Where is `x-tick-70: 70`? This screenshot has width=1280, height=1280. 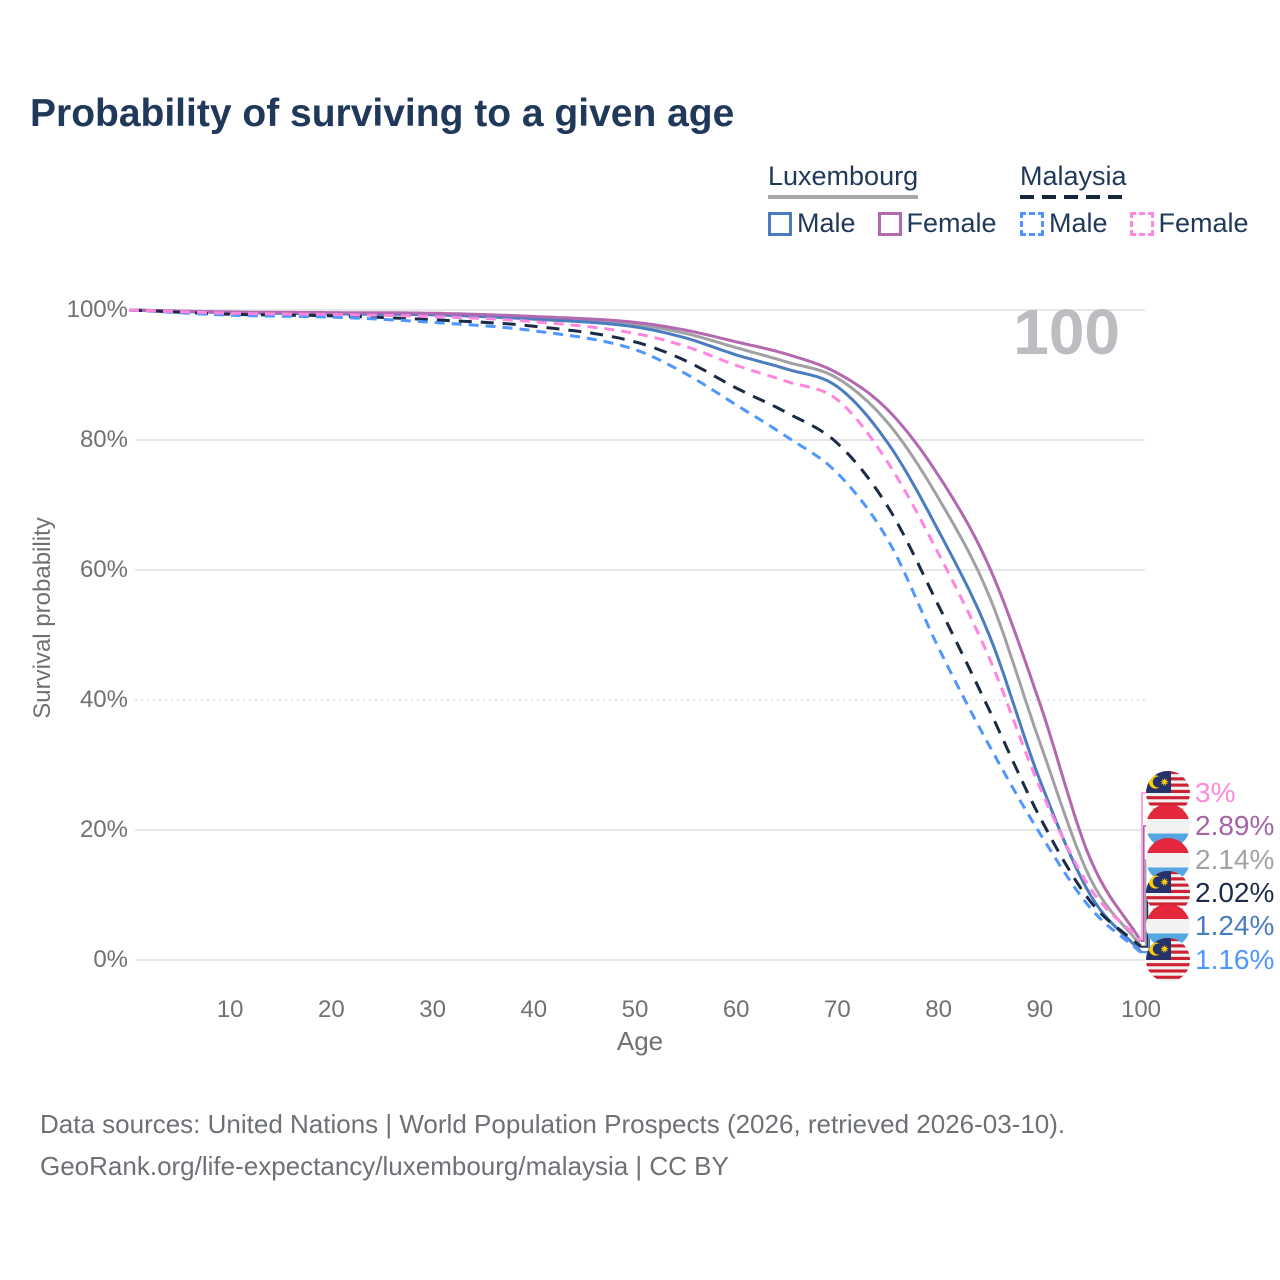 x-tick-70: 70 is located at coordinates (837, 1009).